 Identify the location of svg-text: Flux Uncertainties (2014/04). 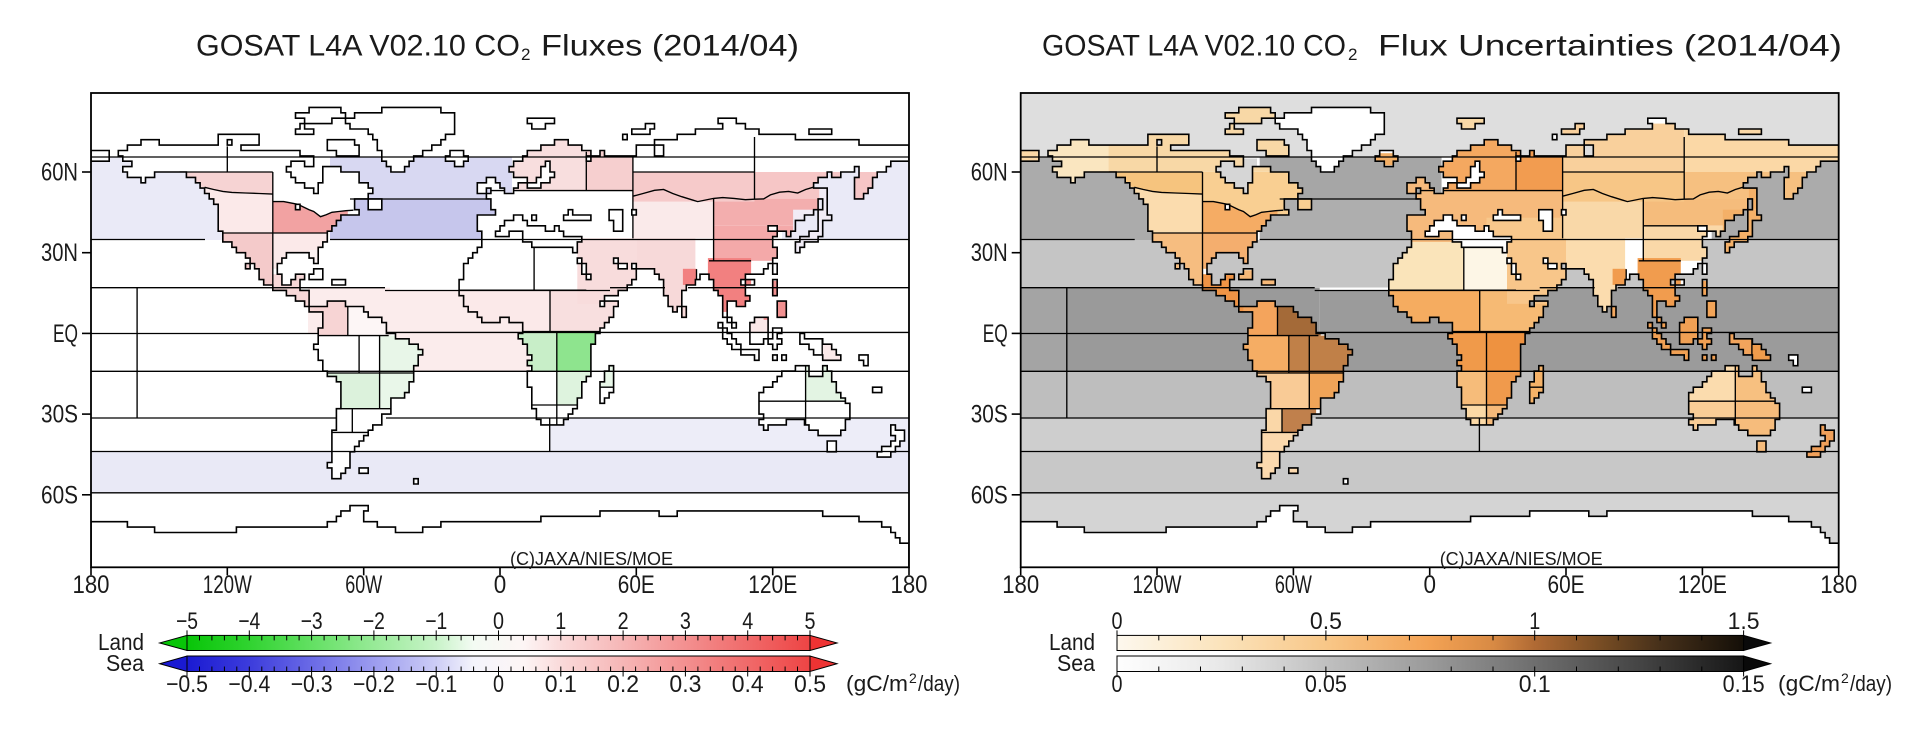
(1610, 46).